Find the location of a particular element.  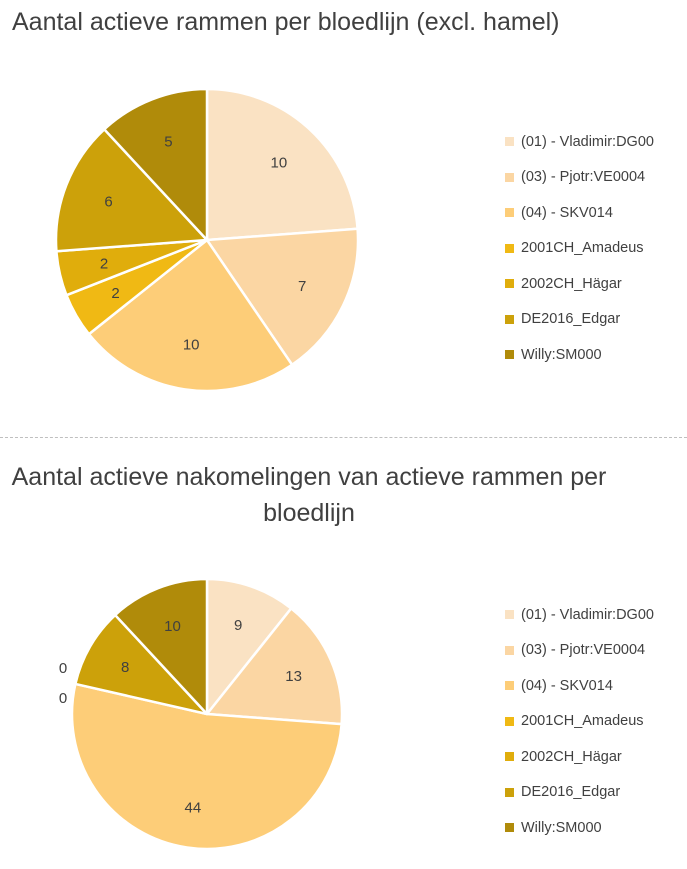

data-label-2002ch-h-gar: 2 is located at coordinates (104, 264).